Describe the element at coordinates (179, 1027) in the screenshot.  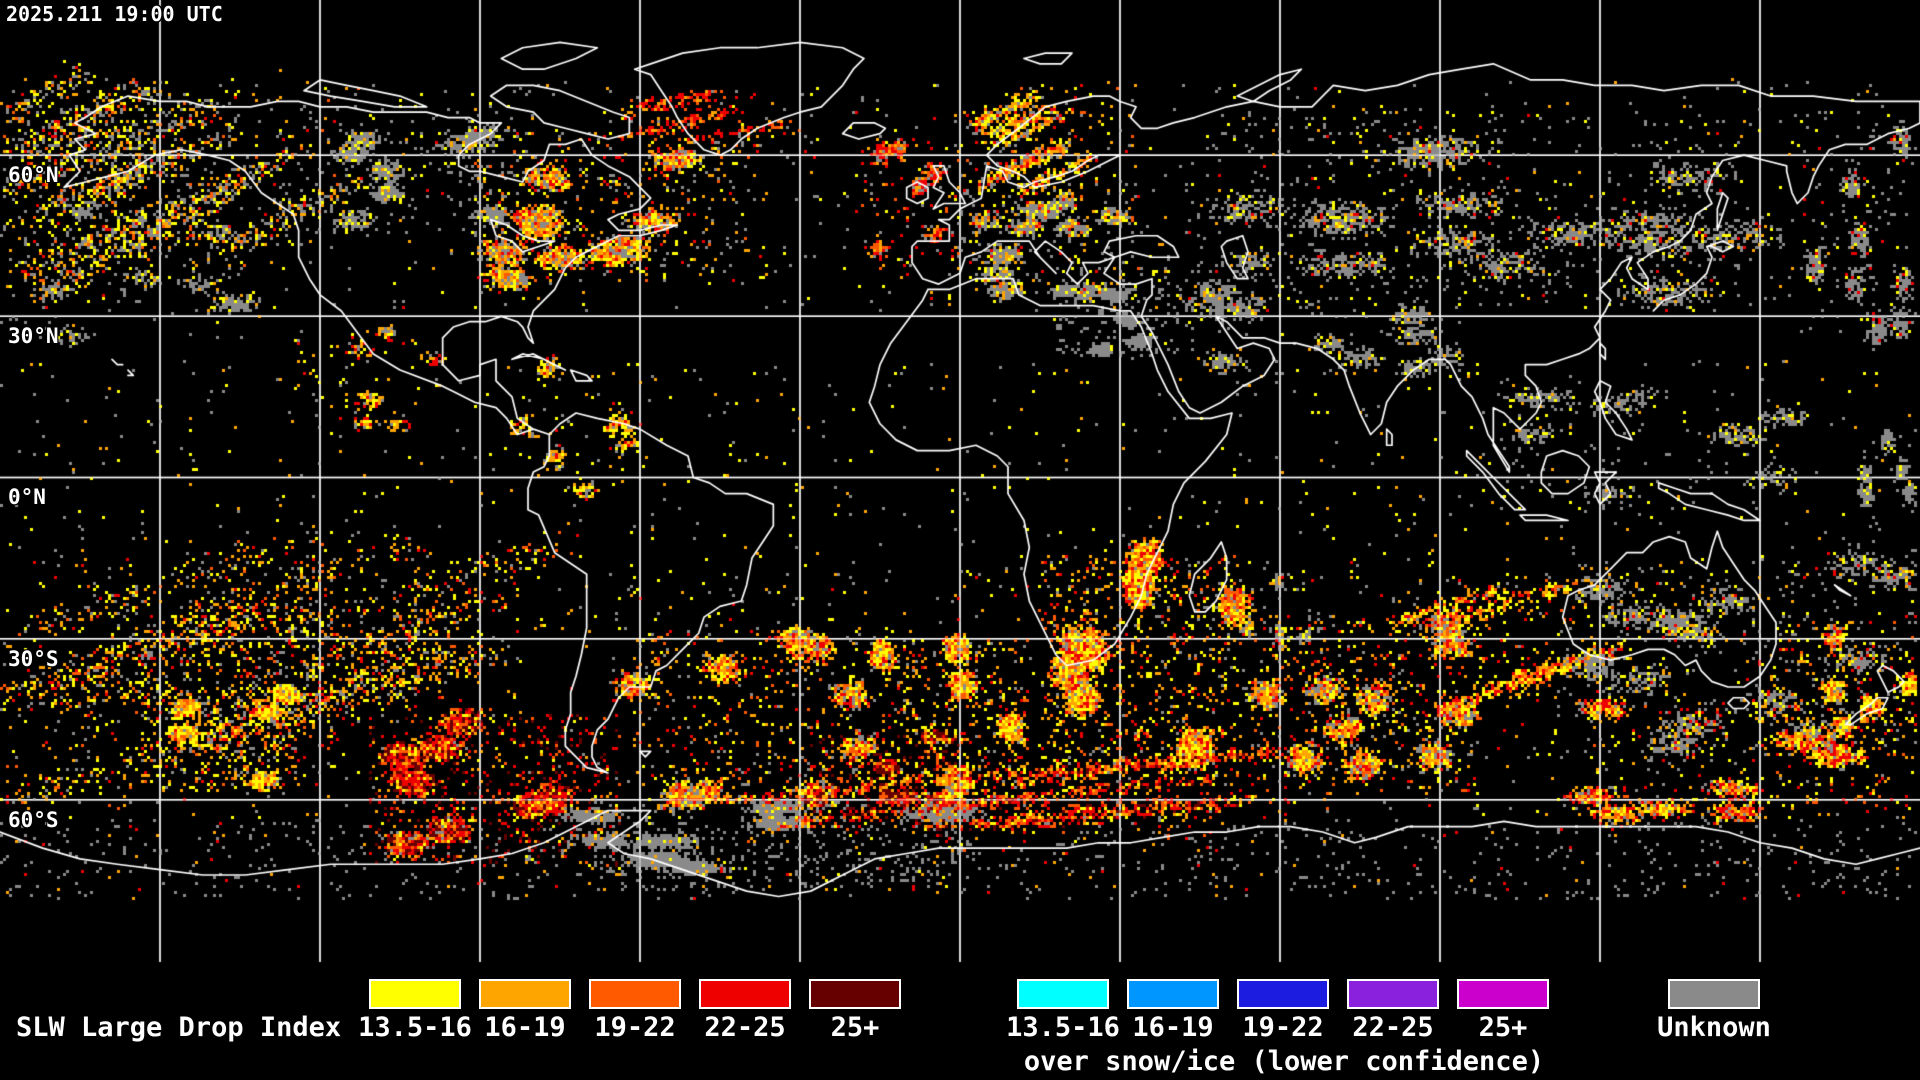
I see `legend-title: SLW Large Drop Index` at that location.